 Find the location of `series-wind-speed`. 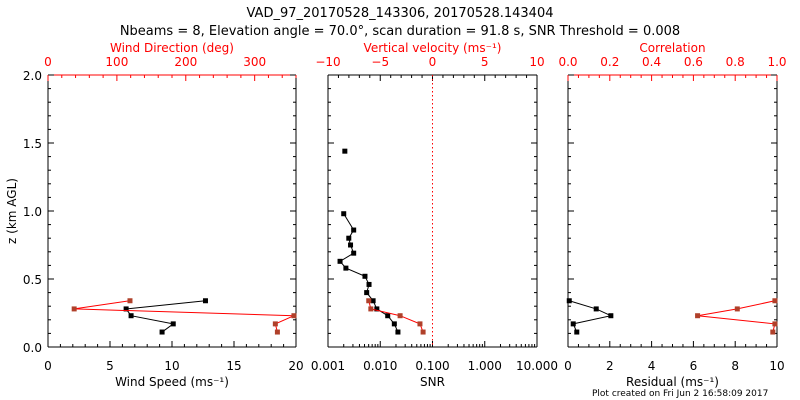

series-wind-speed is located at coordinates (165, 316).